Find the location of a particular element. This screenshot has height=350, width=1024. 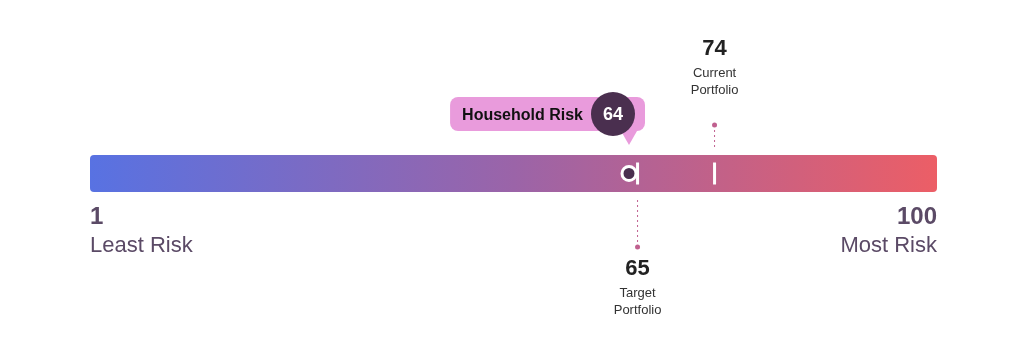

text: Most Risk is located at coordinates (889, 244).